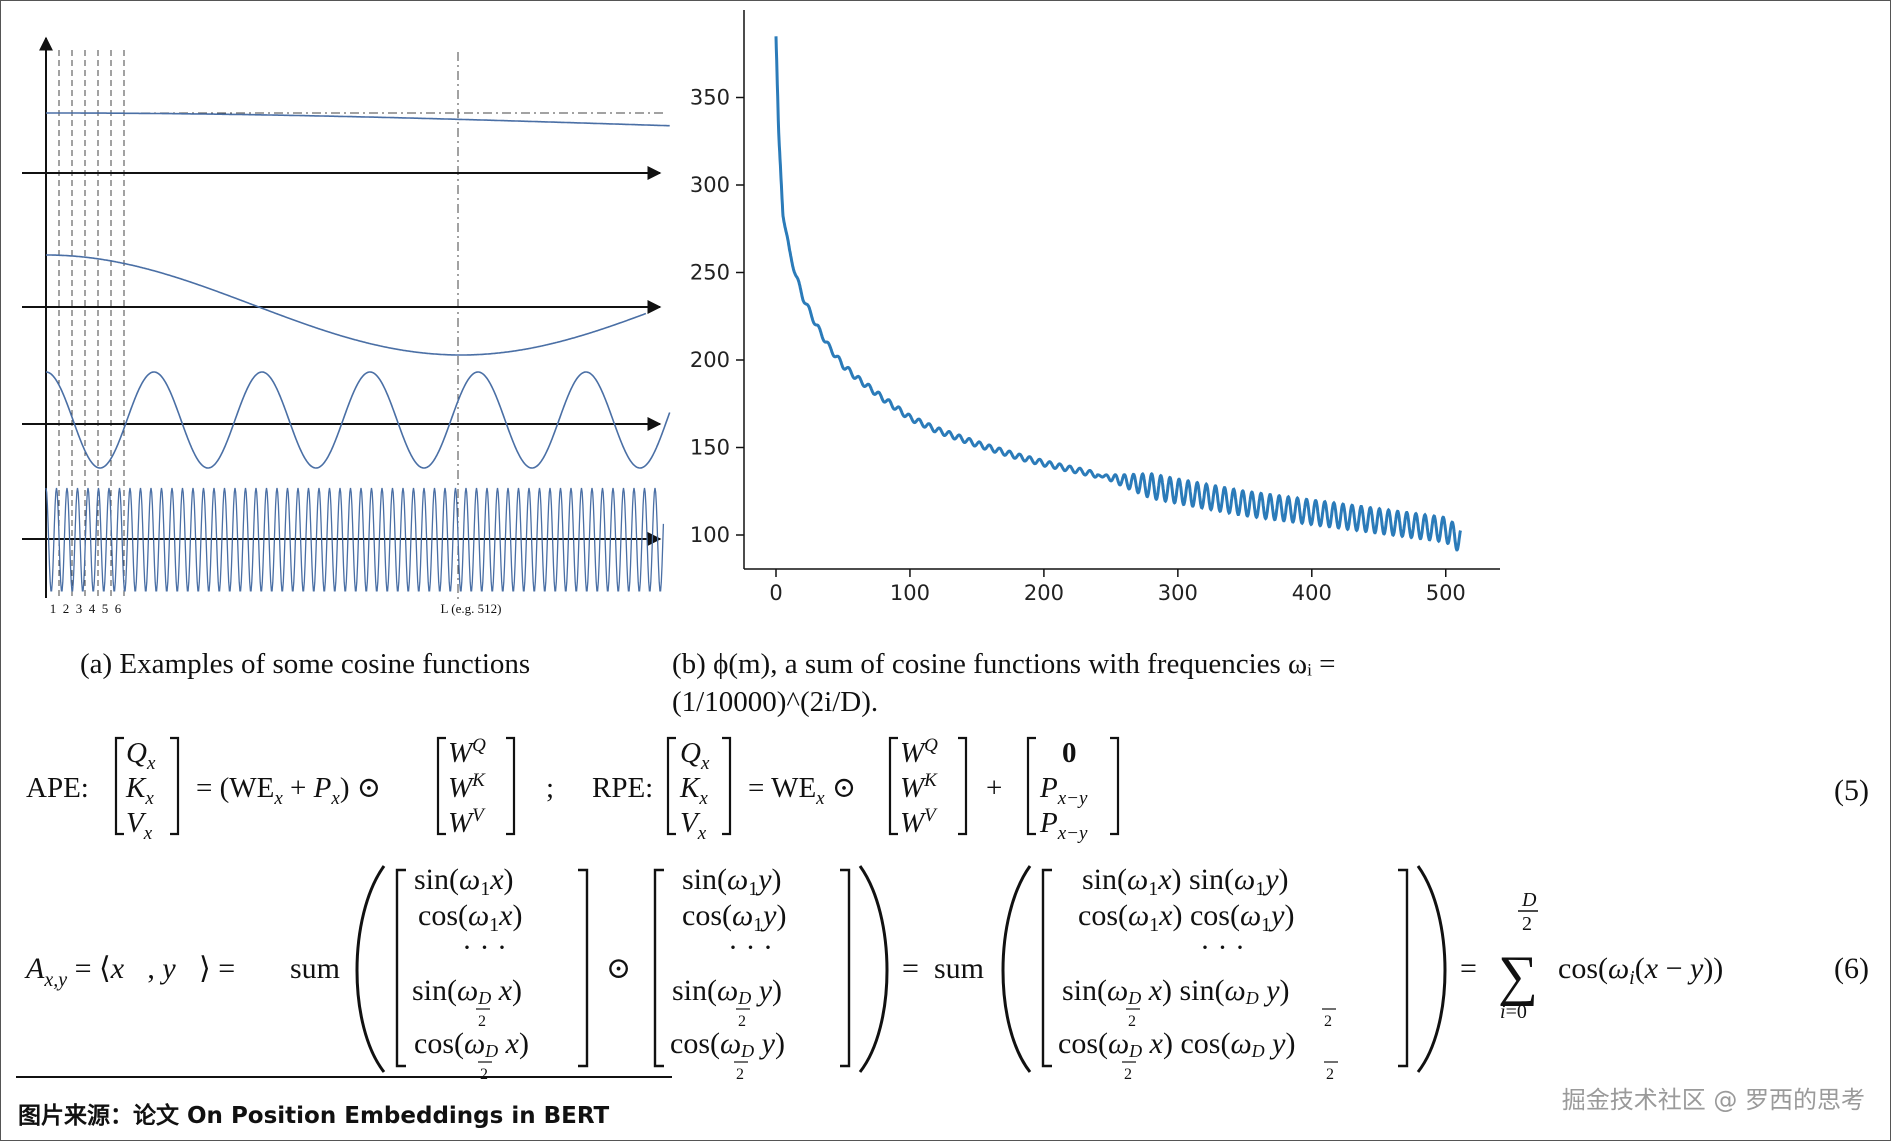 This screenshot has width=1891, height=1141. I want to click on chart-y-tick-label: 250, so click(710, 273).